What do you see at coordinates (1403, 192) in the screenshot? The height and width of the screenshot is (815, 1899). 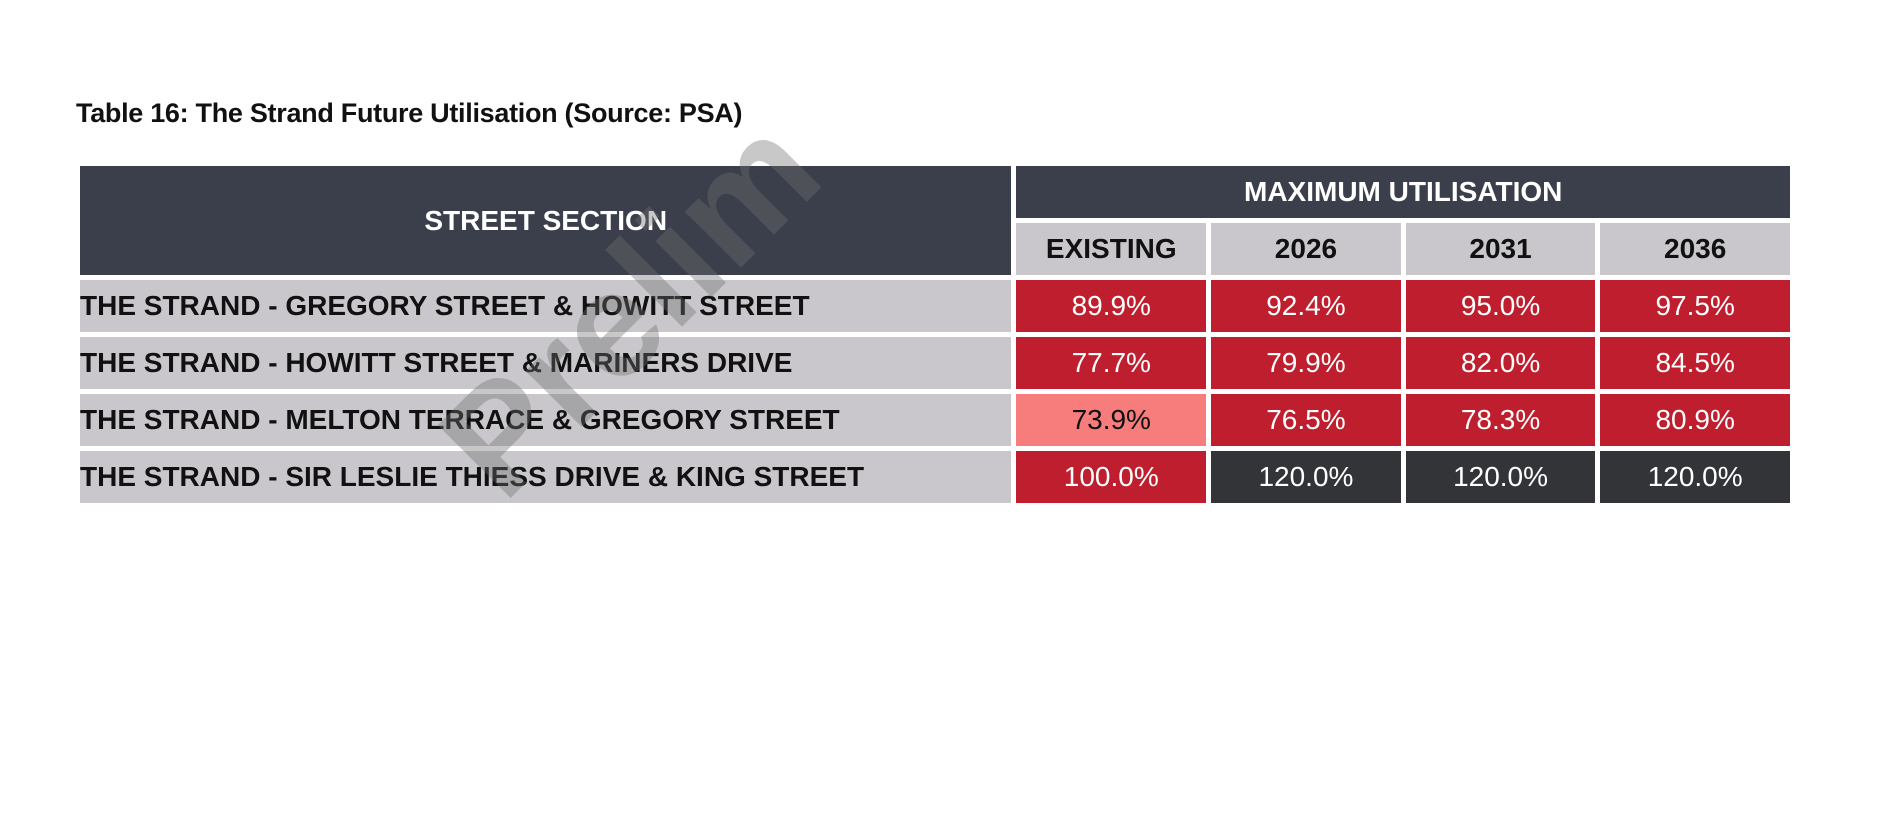 I see `maximum-utilisation-header: MAXIMUM UTILISATION` at bounding box center [1403, 192].